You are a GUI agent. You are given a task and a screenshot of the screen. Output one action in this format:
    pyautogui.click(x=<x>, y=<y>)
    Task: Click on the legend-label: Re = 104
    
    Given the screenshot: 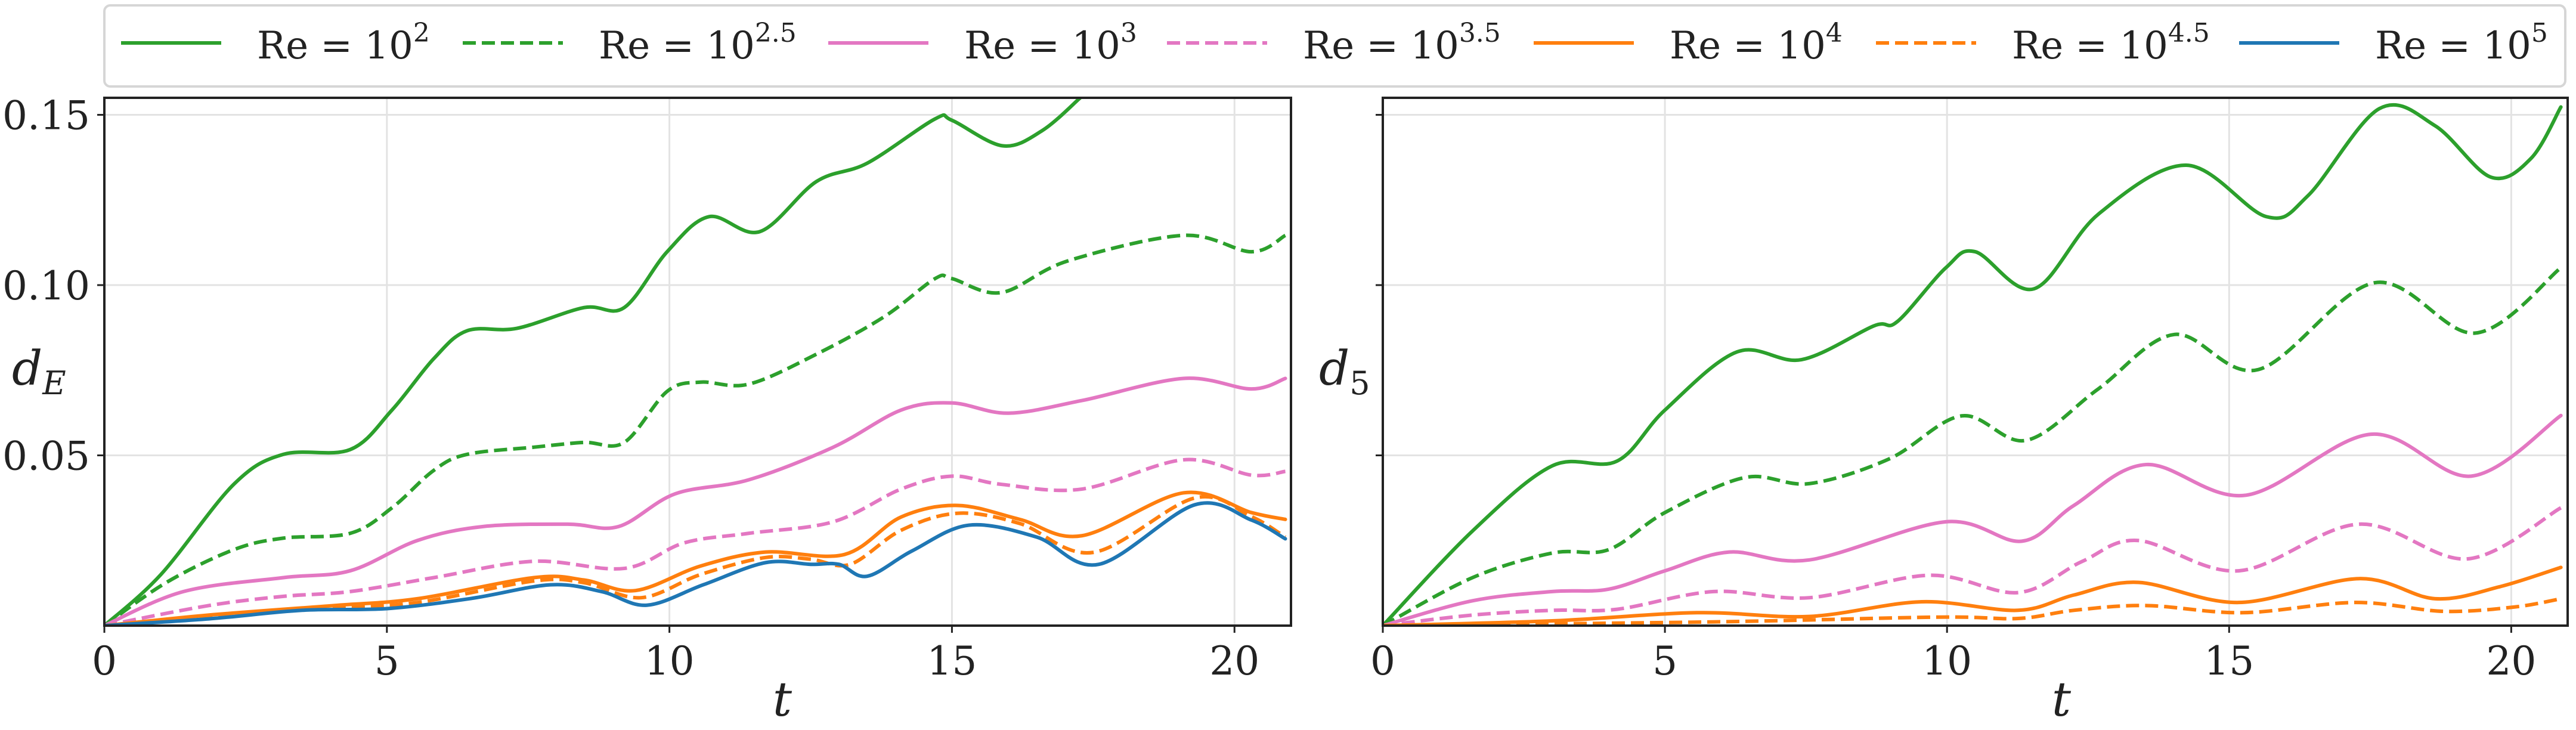 What is the action you would take?
    pyautogui.click(x=1756, y=43)
    